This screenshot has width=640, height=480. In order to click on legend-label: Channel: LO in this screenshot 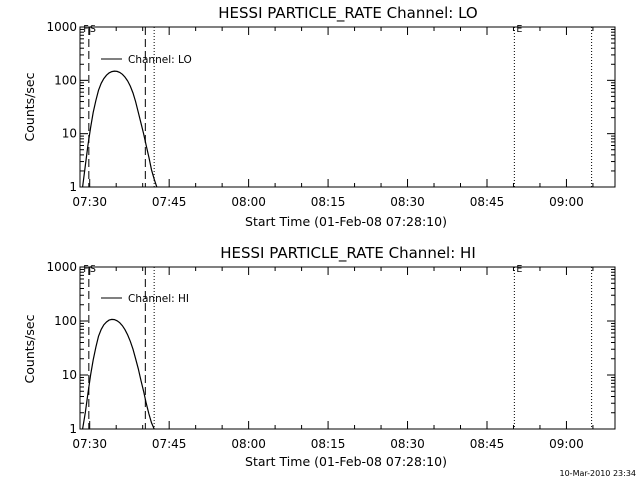, I will do `click(160, 60)`.